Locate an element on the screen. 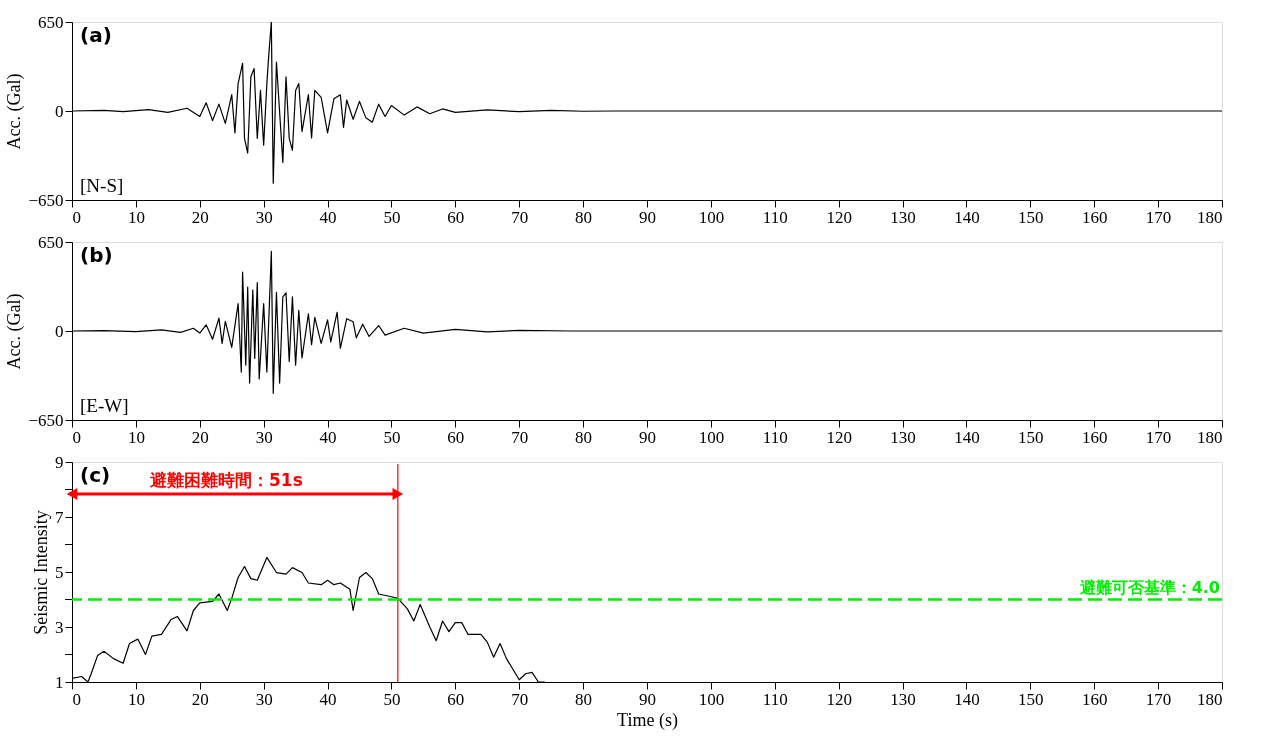  annotation: [E-W] is located at coordinates (104, 405).